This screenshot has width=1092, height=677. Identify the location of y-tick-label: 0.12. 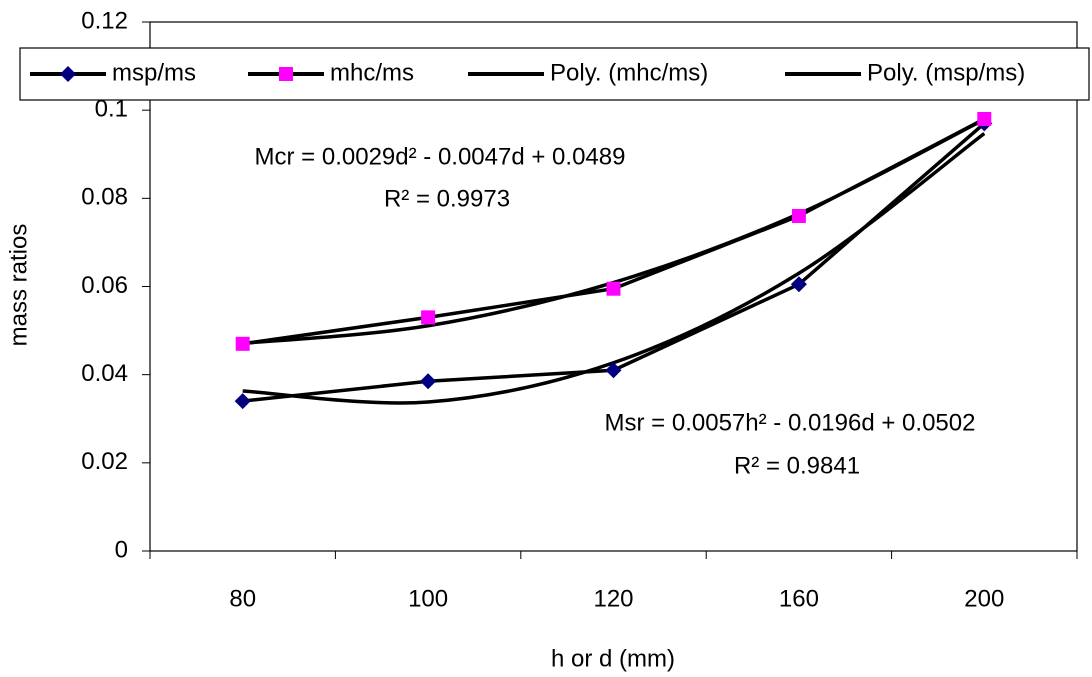
(104, 20).